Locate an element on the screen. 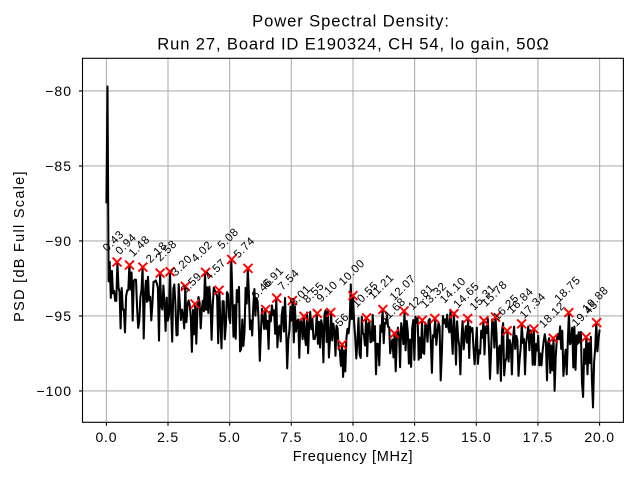  svg-text: Power Spectral Density: is located at coordinates (351, 21).